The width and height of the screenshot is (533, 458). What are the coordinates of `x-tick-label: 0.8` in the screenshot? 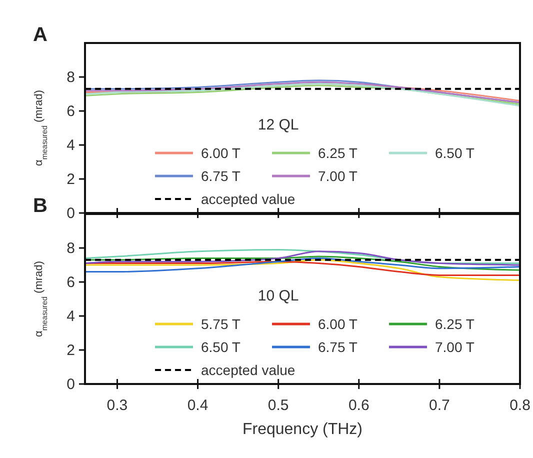 It's located at (520, 405).